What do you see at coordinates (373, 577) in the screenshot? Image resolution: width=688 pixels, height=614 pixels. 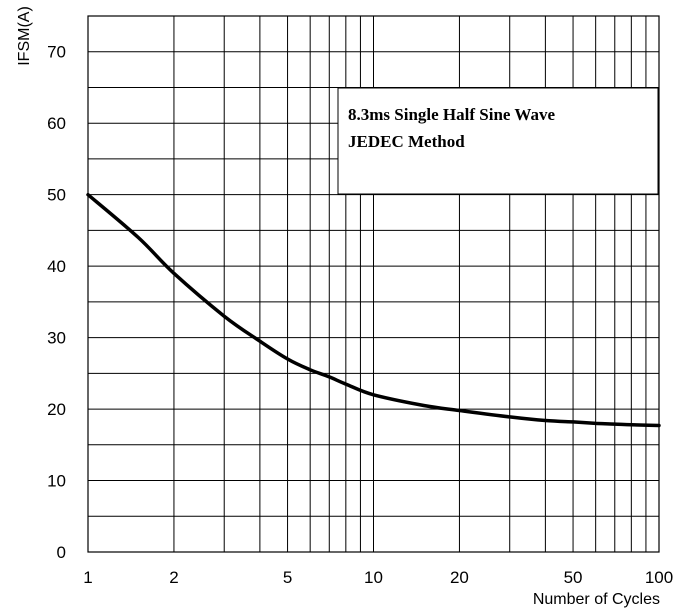 I see `x-tick-label: 10` at bounding box center [373, 577].